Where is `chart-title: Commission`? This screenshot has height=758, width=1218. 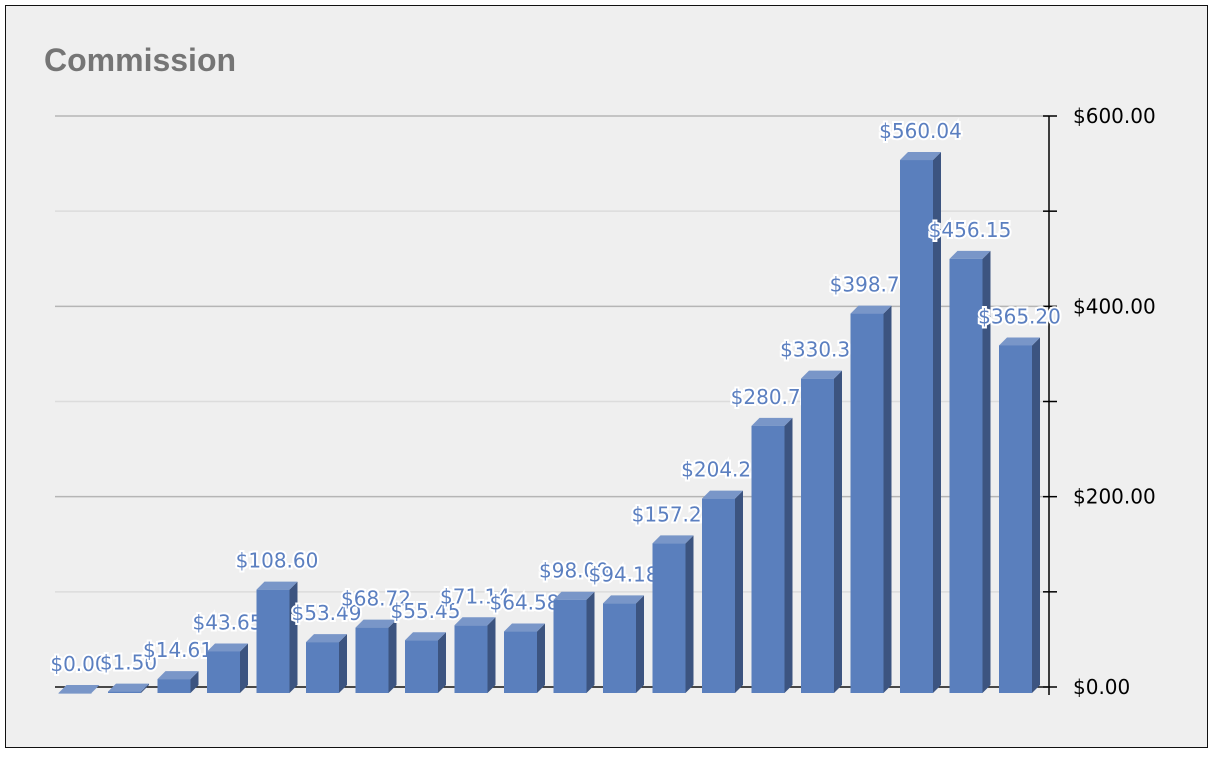 chart-title: Commission is located at coordinates (140, 60).